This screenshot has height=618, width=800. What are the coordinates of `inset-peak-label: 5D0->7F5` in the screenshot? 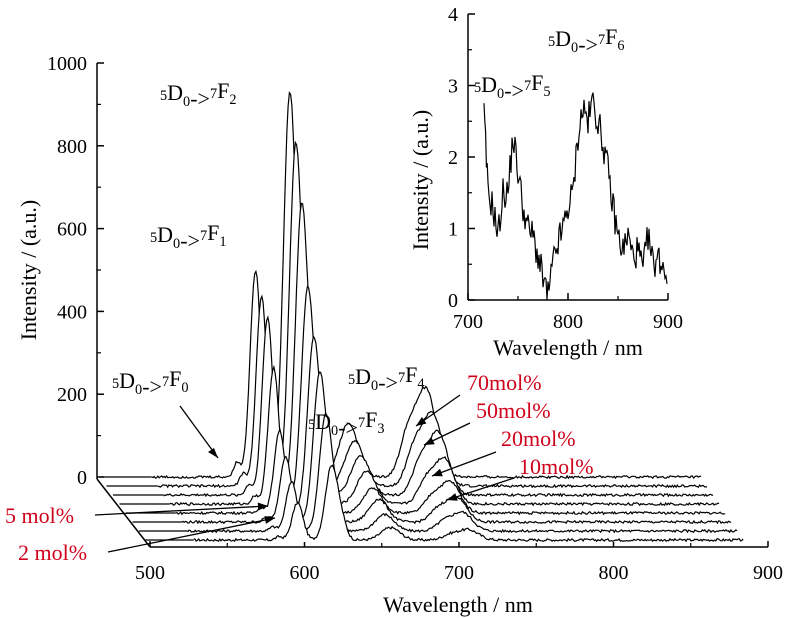 It's located at (512, 86).